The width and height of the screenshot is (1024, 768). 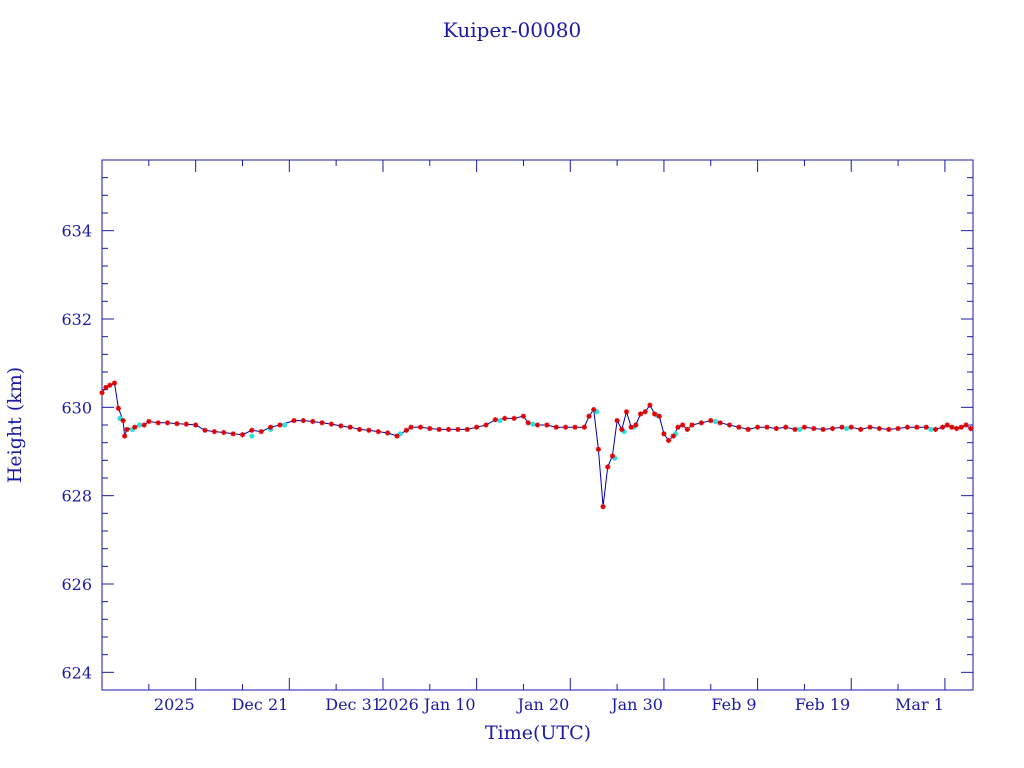 I want to click on y-tick-labels: 624 626 628 630 632 634, so click(x=76, y=452).